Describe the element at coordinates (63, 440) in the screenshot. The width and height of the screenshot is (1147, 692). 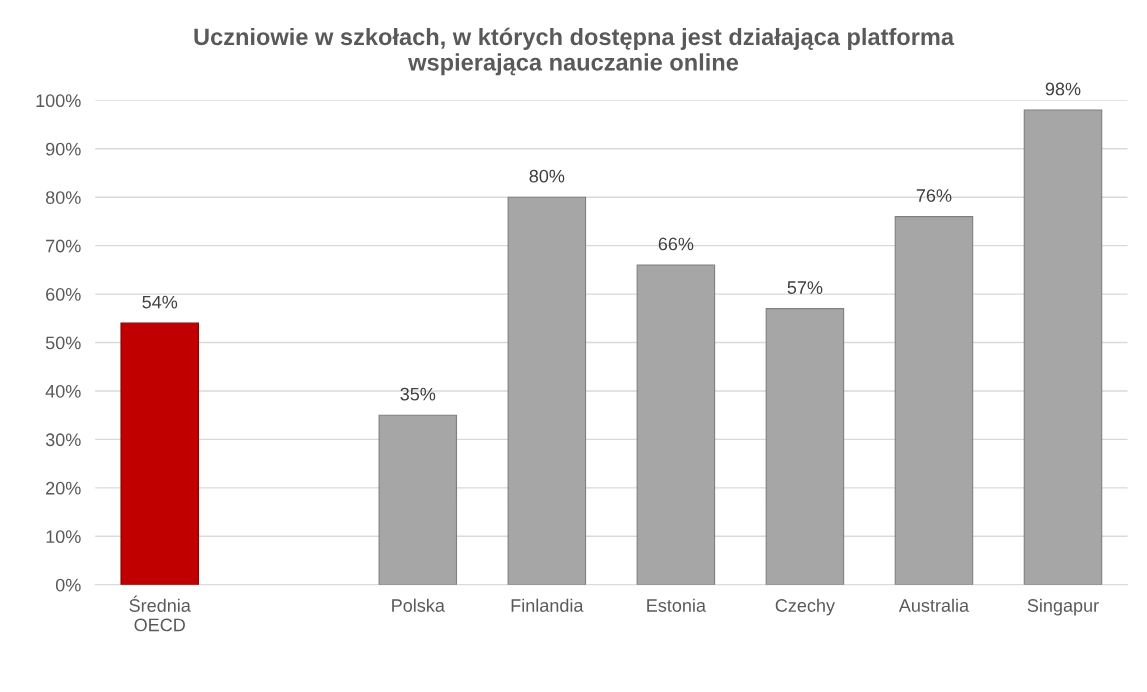
I see `y-tick-label: 30%` at that location.